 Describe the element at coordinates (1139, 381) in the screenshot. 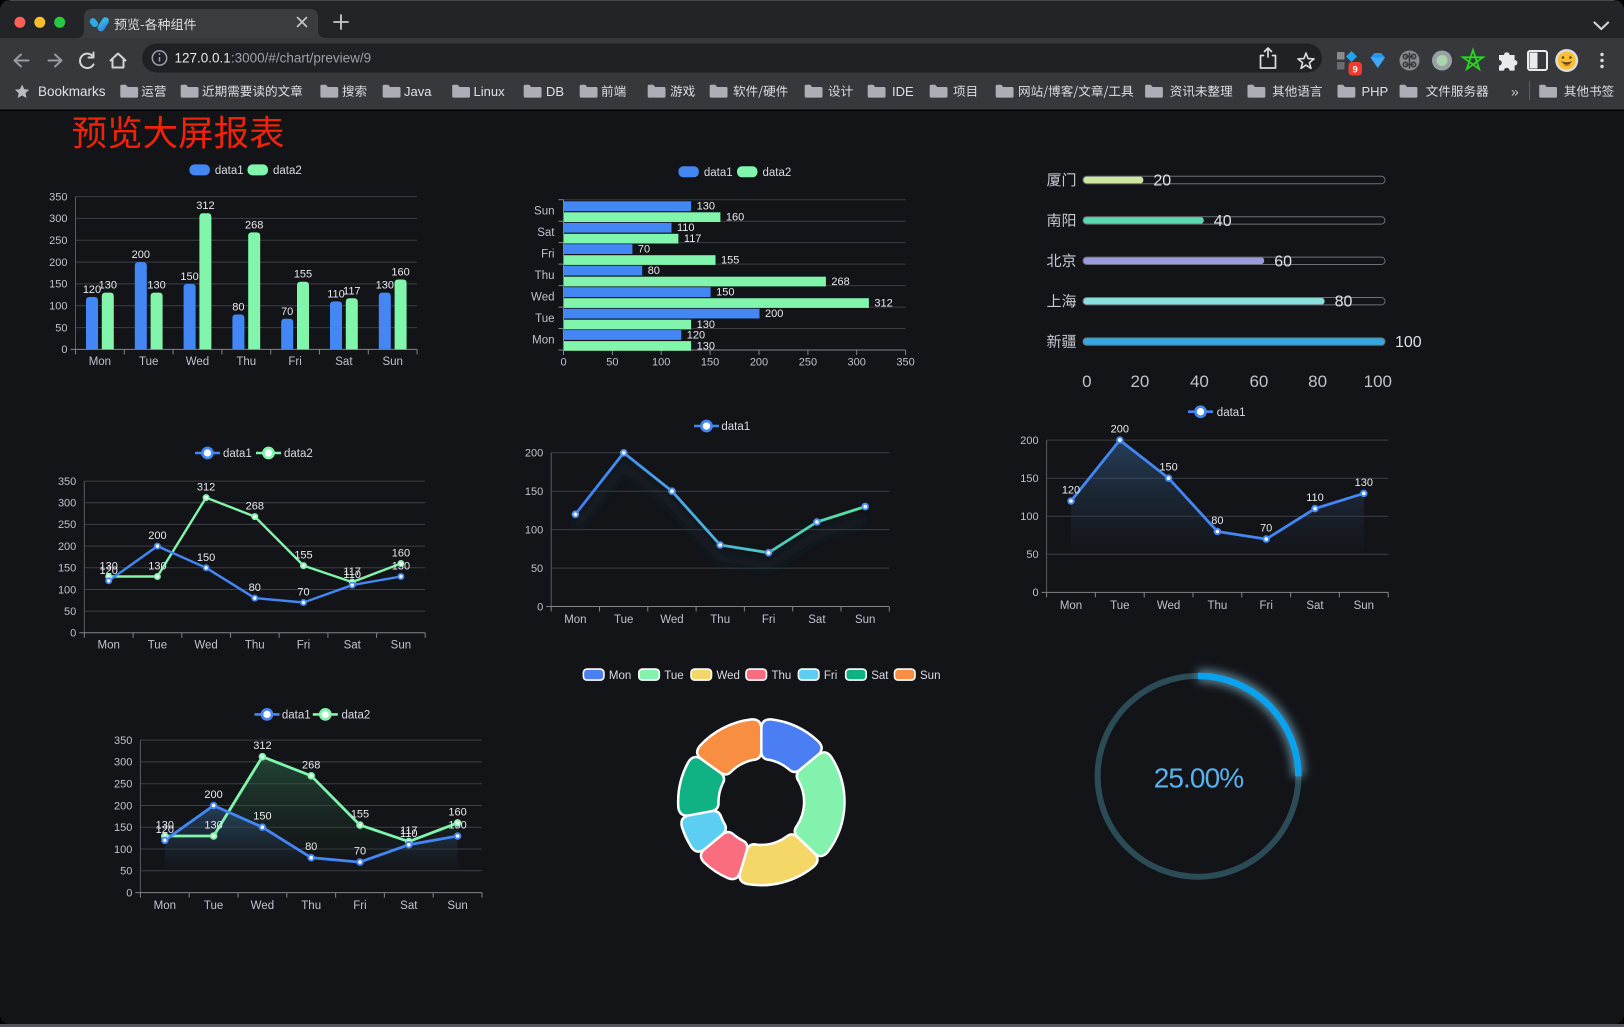

I see `svg-text: 20` at that location.